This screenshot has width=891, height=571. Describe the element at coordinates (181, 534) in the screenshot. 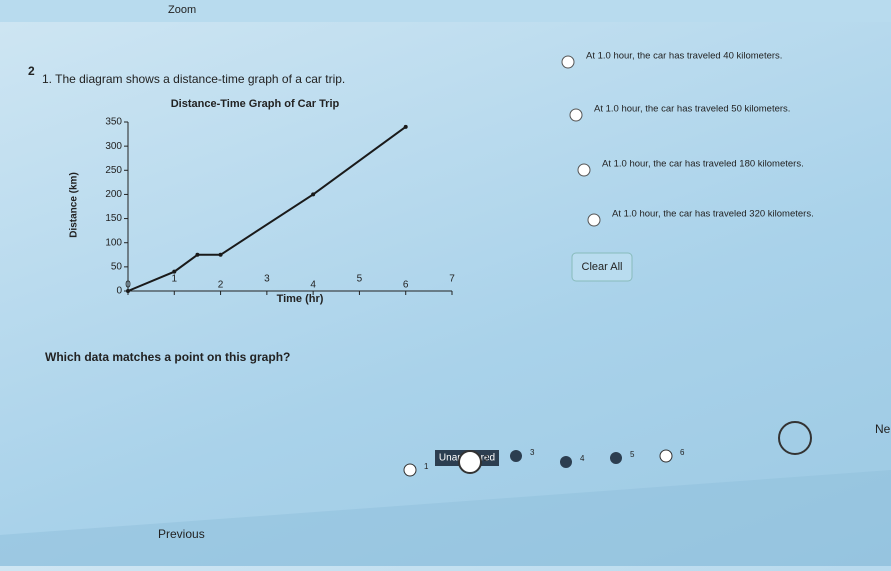

I see `previous-button: Previous` at that location.